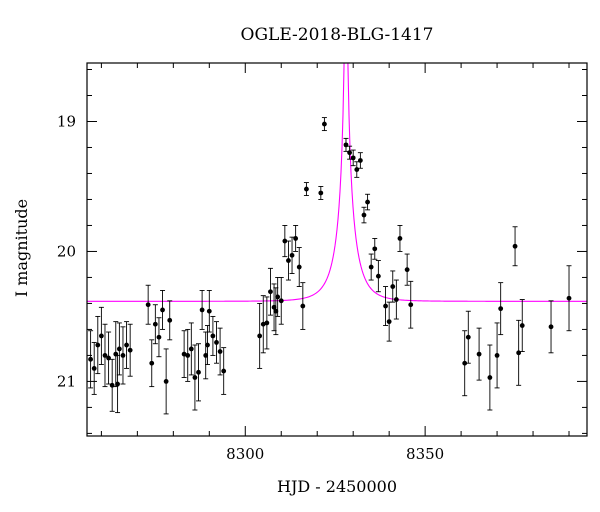  What do you see at coordinates (425, 454) in the screenshot?
I see `x-tick-label: 8350` at bounding box center [425, 454].